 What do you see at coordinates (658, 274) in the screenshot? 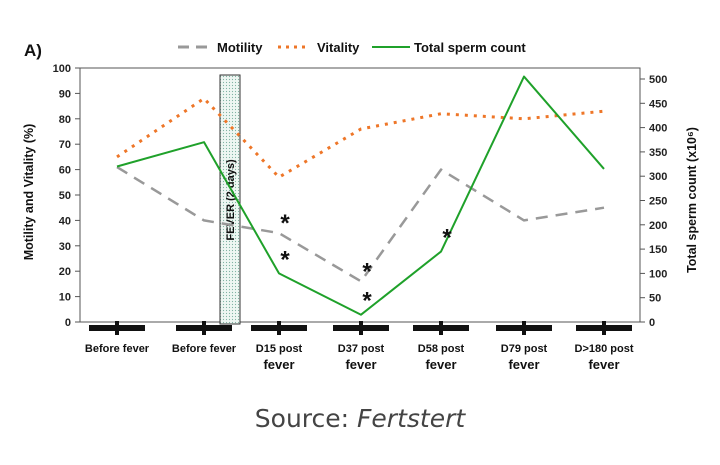
I see `y-right-tick-label: 100` at bounding box center [658, 274].